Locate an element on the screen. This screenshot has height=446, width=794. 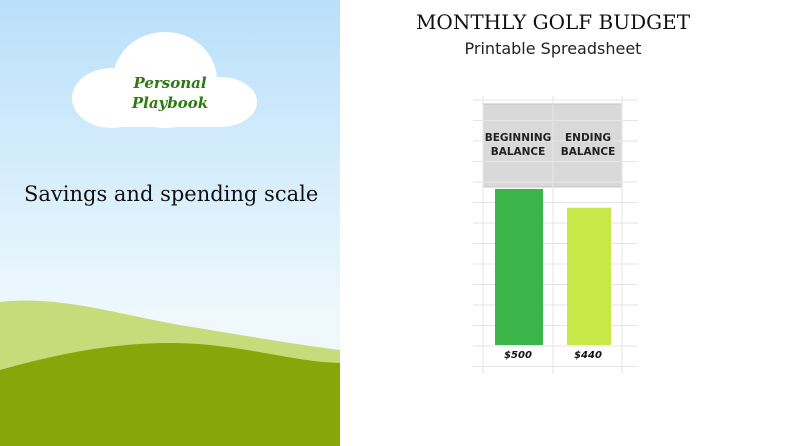
category-box: ENDING BALANCE is located at coordinates (588, 145).